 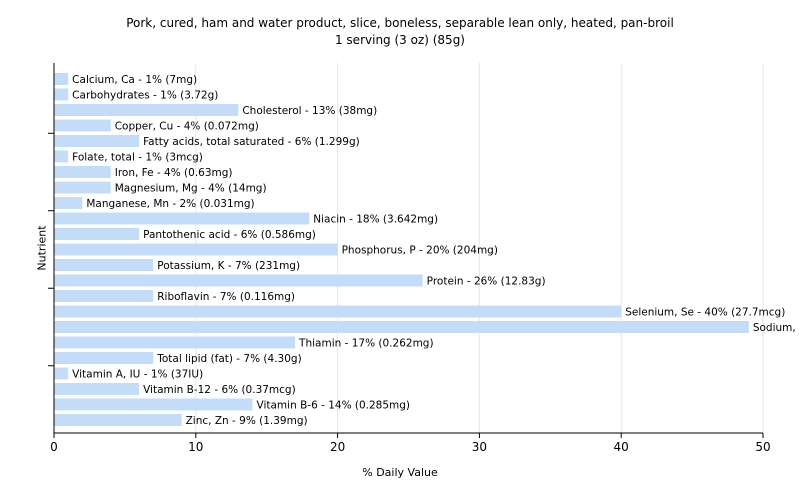 What do you see at coordinates (247, 421) in the screenshot?
I see `bar-label: Zinc, Zn - 9% (1.39mg)` at bounding box center [247, 421].